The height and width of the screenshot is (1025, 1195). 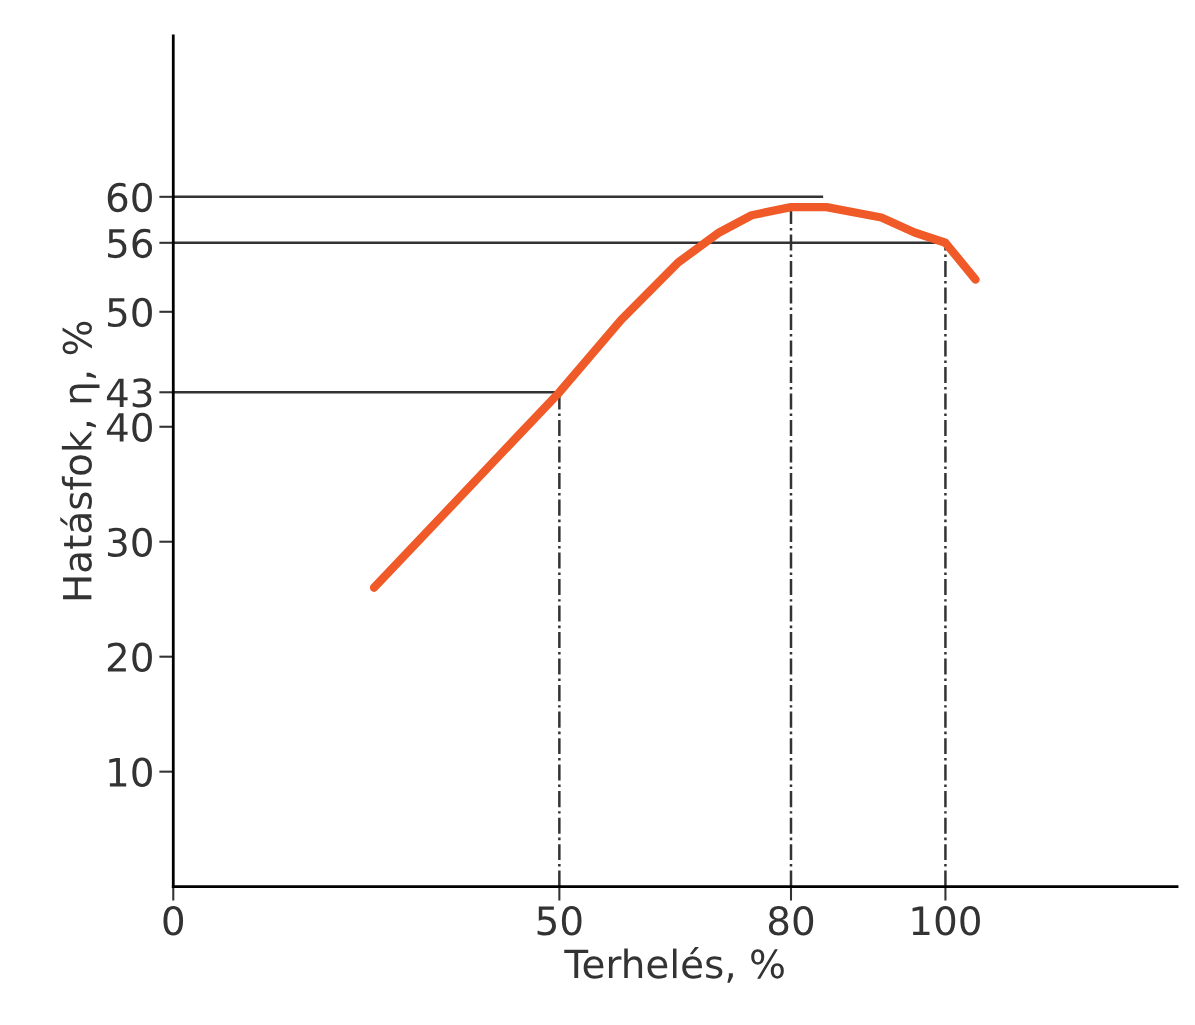 What do you see at coordinates (130, 772) in the screenshot?
I see `y-tick-label: 10` at bounding box center [130, 772].